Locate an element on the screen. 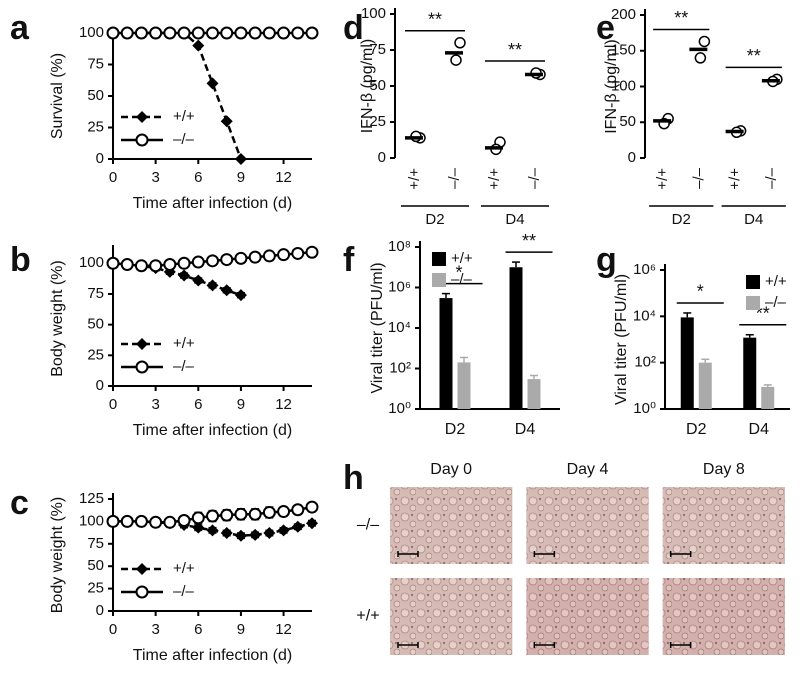  x-tick-label: 0 is located at coordinates (113, 404).